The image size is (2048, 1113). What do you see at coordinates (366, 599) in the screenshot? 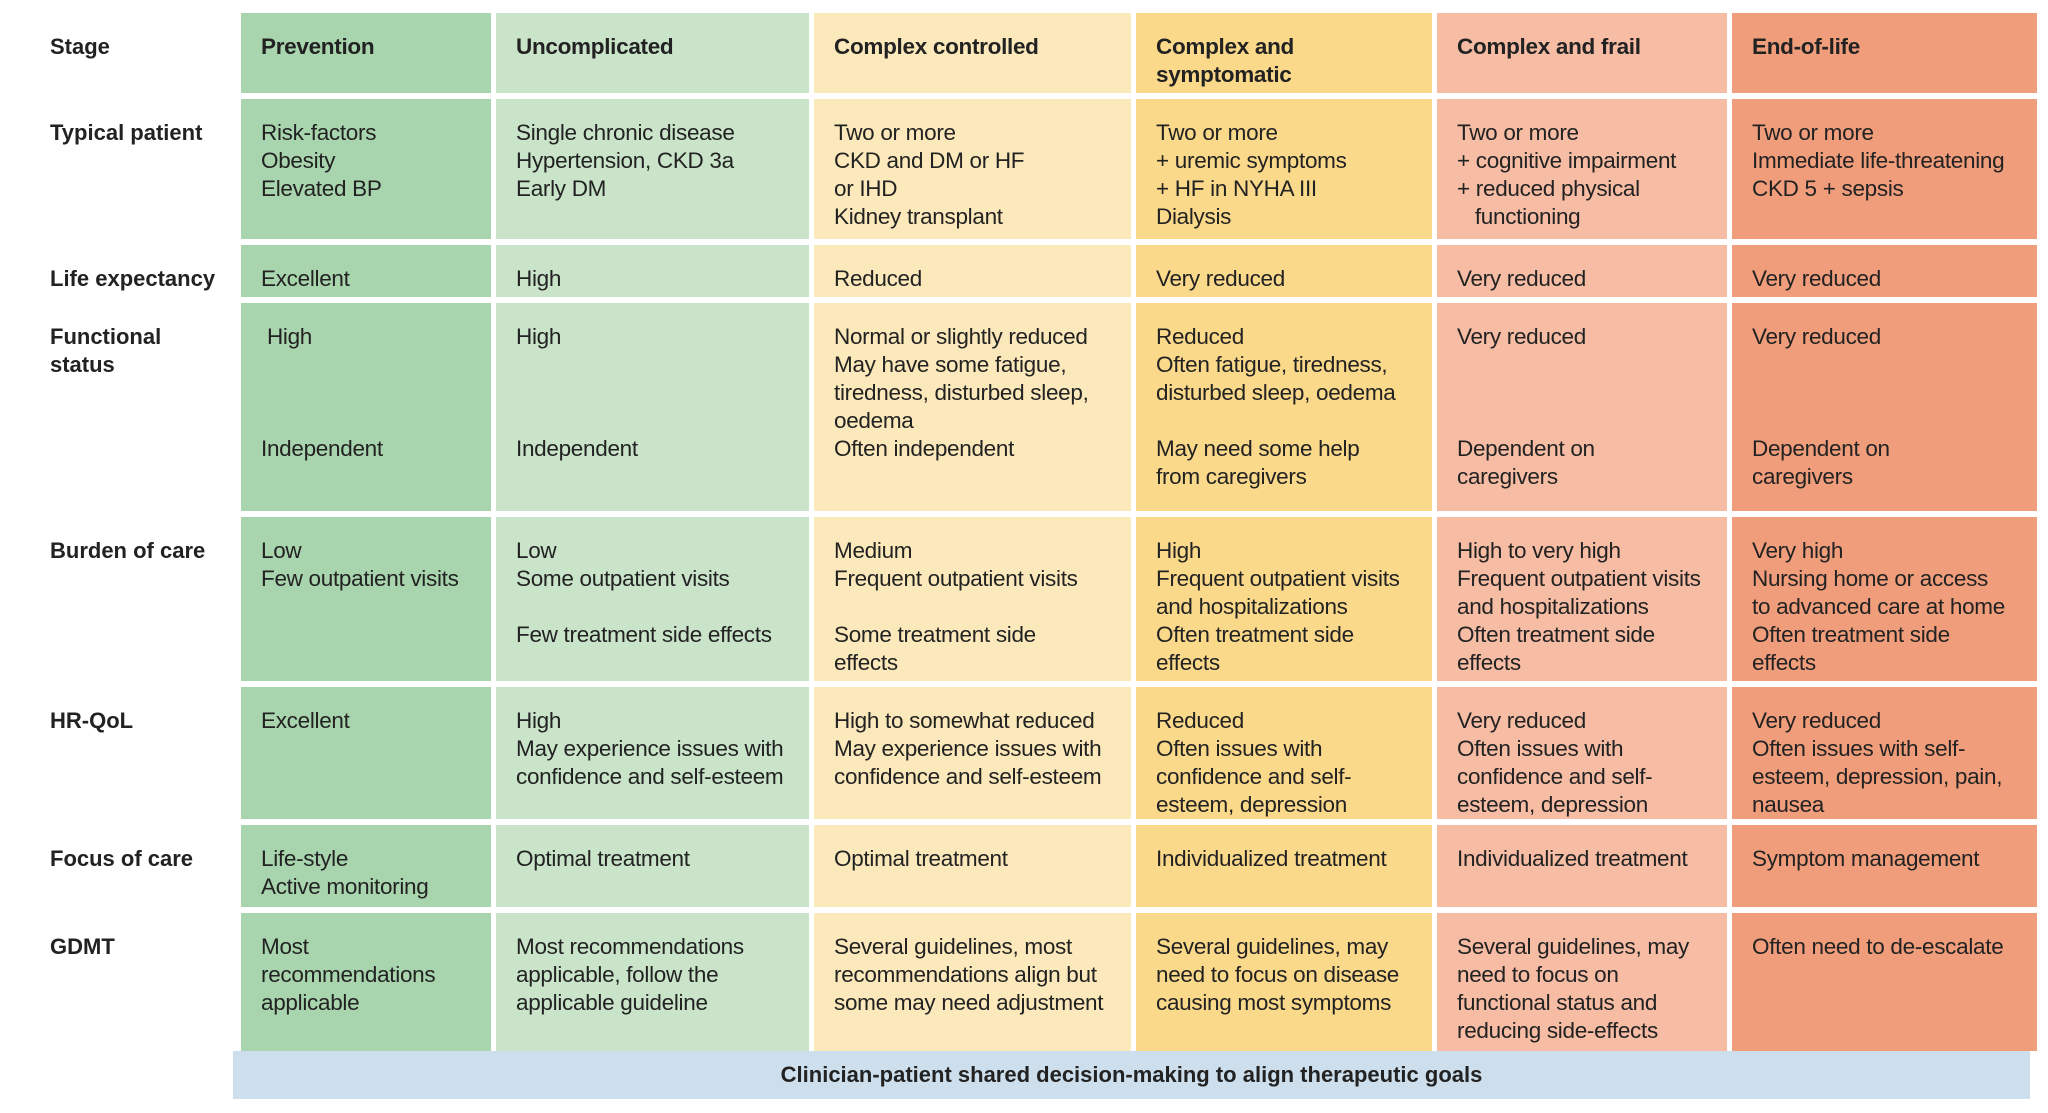
I see `table-cell: Low Few outpatient visits` at bounding box center [366, 599].